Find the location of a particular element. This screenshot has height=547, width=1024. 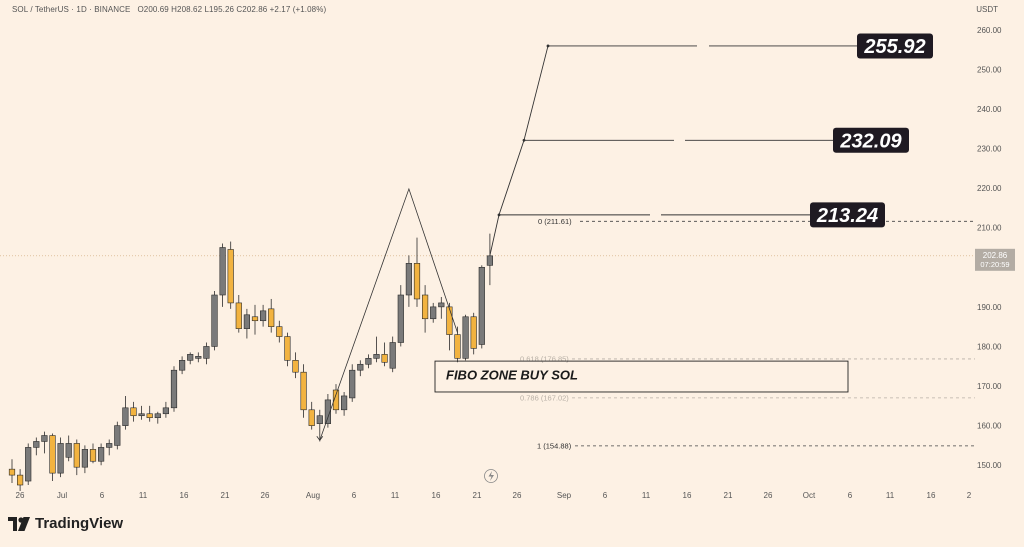

target-label: 213.24 is located at coordinates (847, 215).